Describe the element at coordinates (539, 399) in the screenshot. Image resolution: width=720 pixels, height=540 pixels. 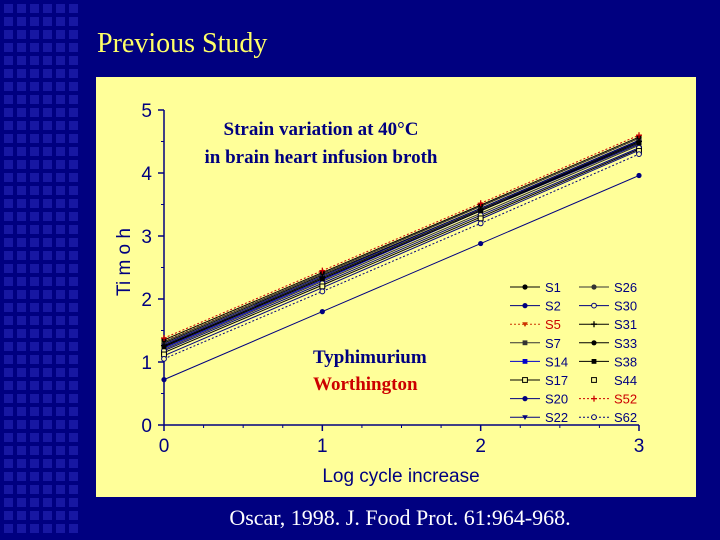
I see `legend-entry-s20: S20` at that location.